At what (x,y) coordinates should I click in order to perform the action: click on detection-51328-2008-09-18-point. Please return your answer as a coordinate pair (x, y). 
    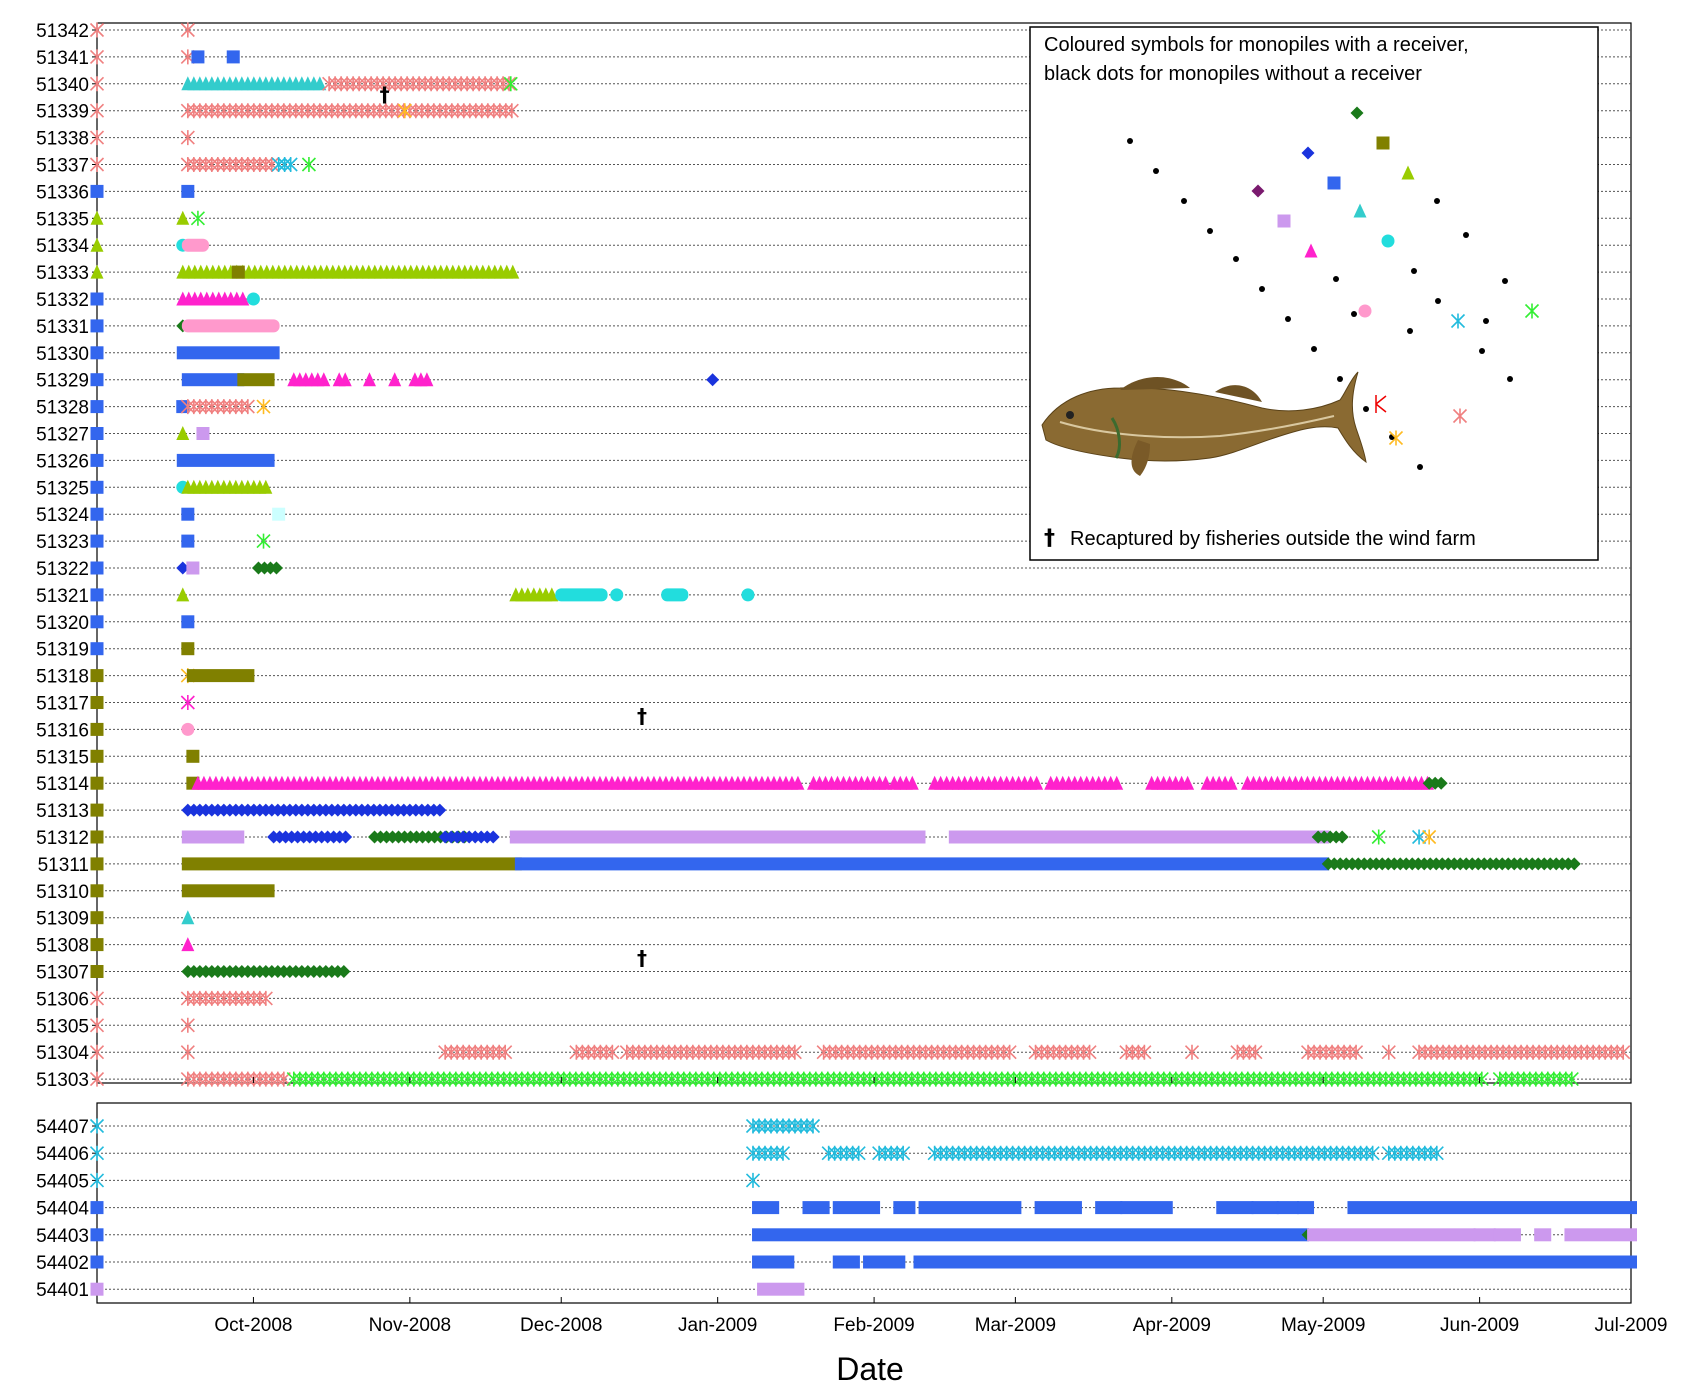
    Looking at the image, I should click on (247, 407).